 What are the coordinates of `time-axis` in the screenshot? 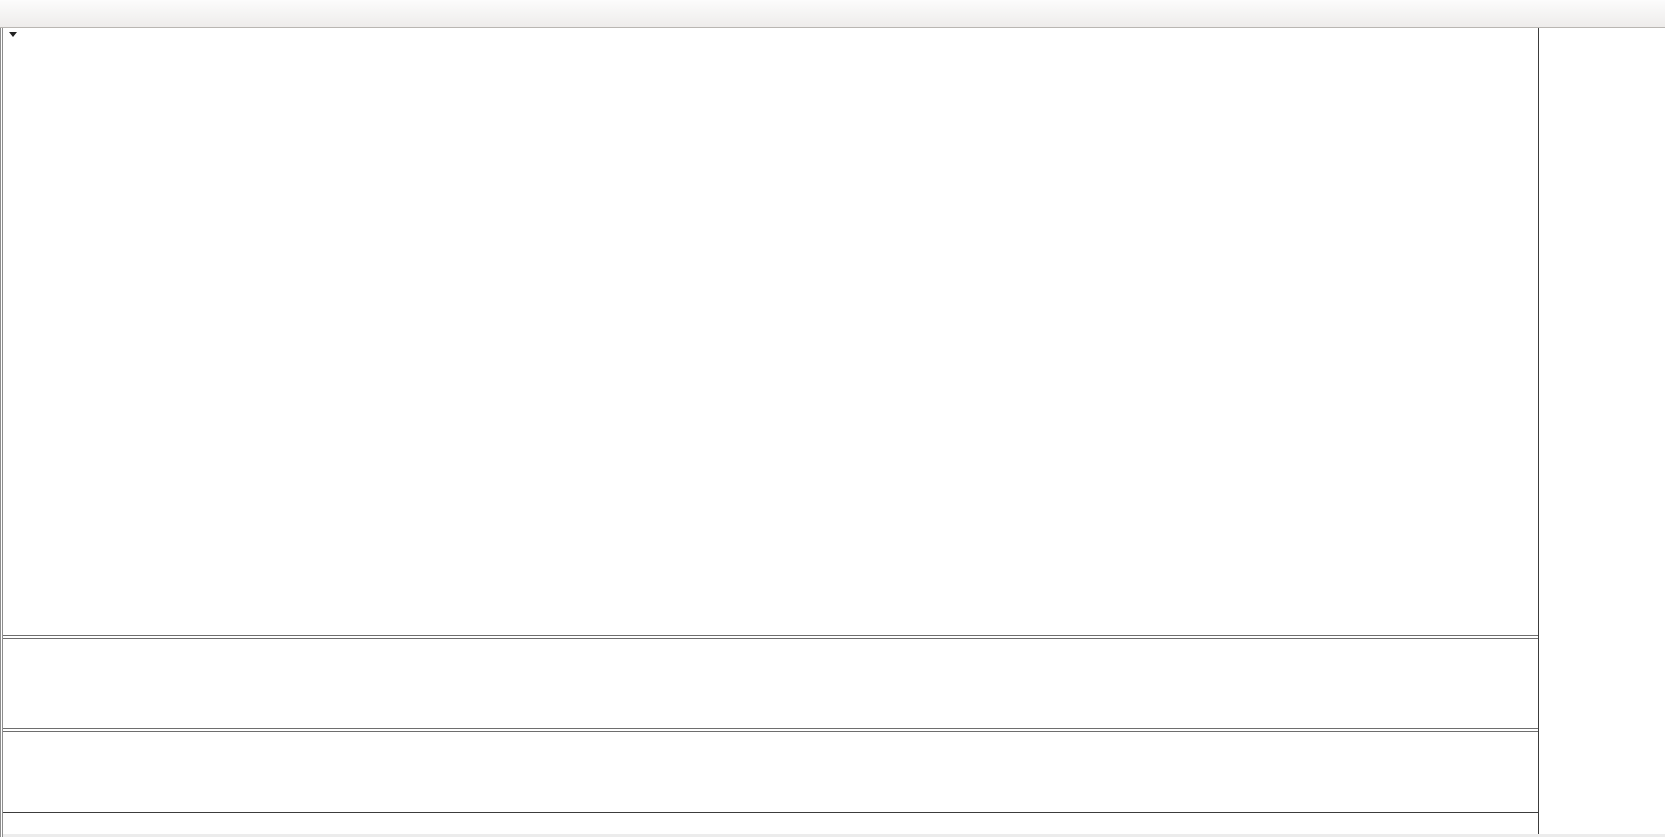 It's located at (770, 825).